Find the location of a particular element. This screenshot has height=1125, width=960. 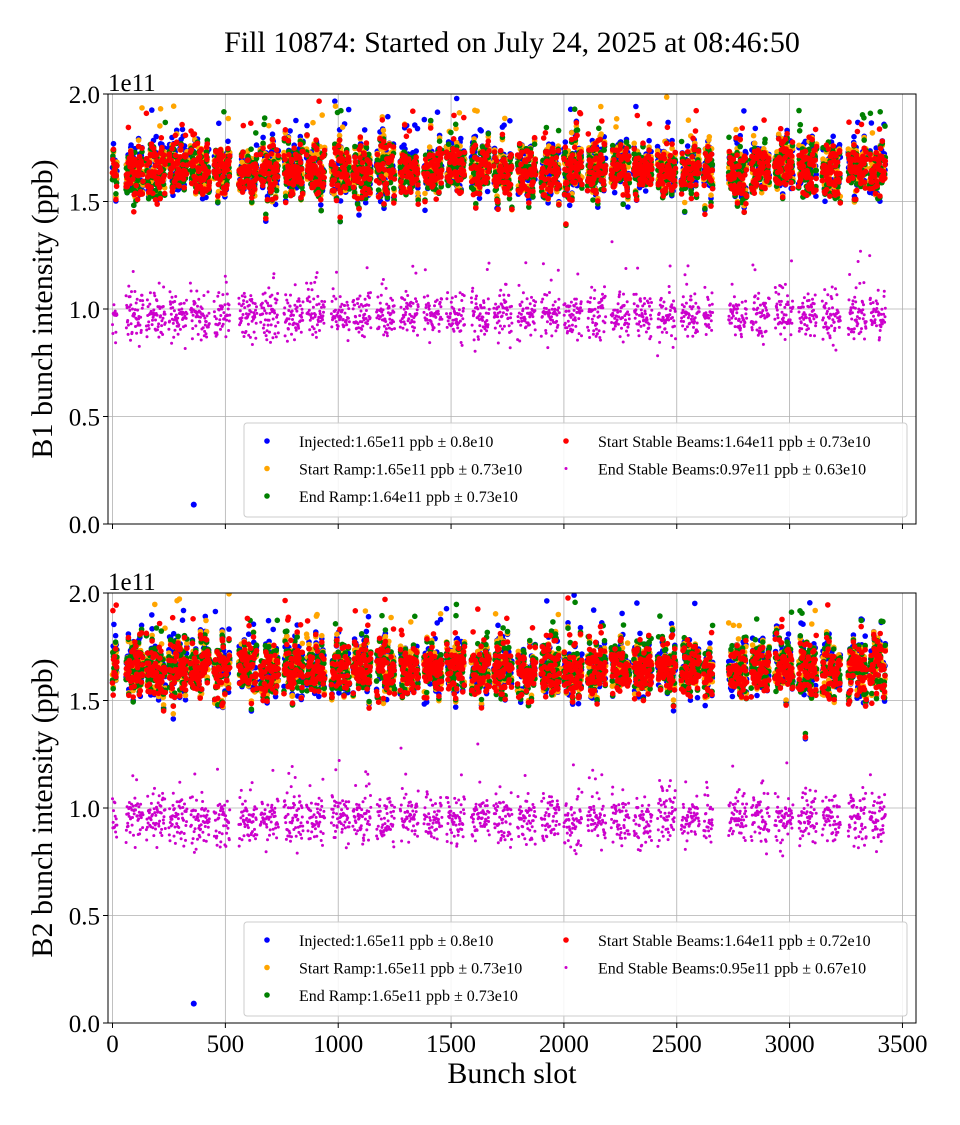

y-tick-label: 1.5 is located at coordinates (84, 203).